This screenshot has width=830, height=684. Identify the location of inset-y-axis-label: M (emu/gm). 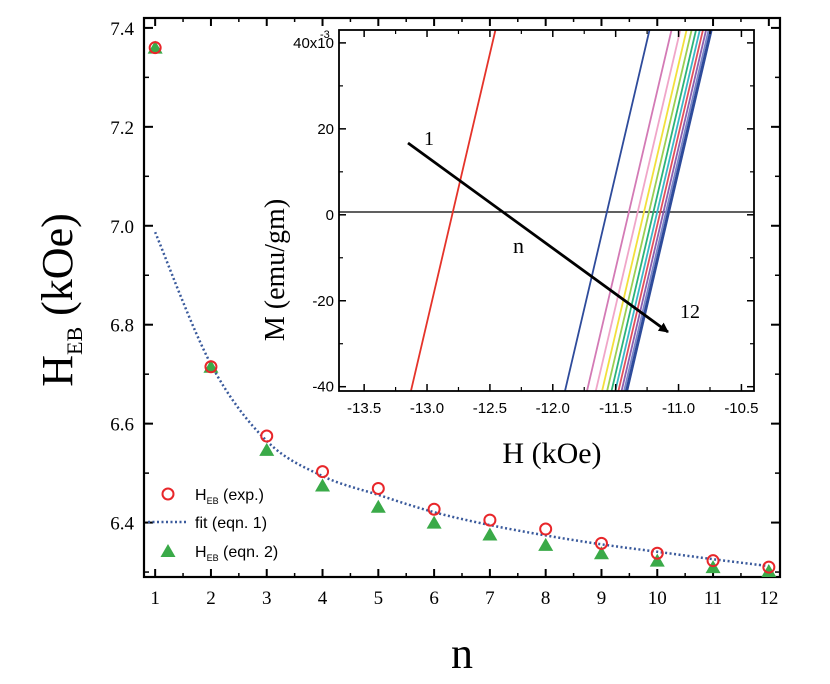
(275, 270).